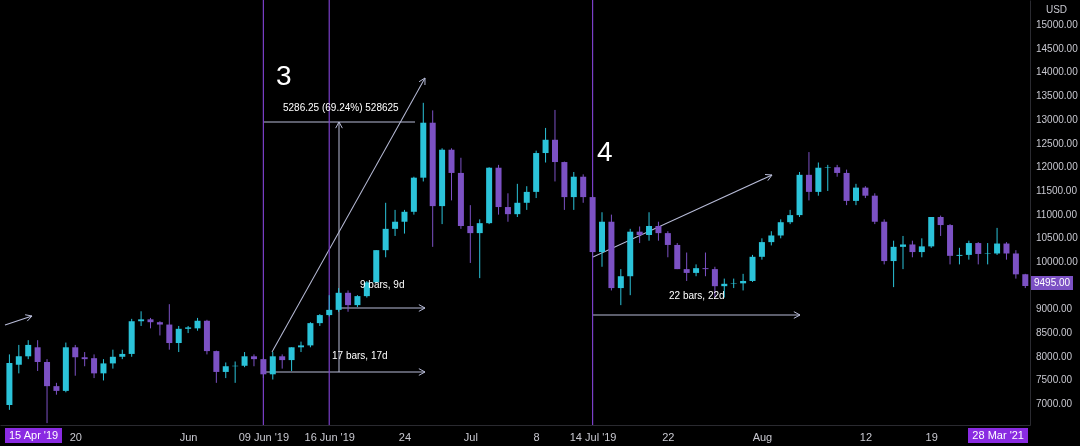 This screenshot has height=446, width=1080. I want to click on y-tick-label: 7500.00, so click(1054, 380).